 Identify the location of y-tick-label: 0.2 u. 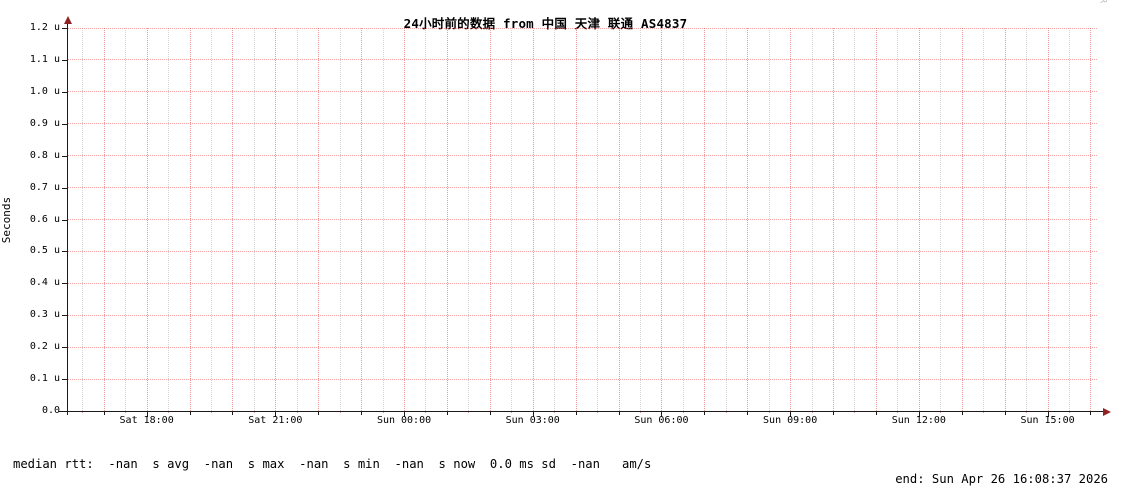
(44, 347).